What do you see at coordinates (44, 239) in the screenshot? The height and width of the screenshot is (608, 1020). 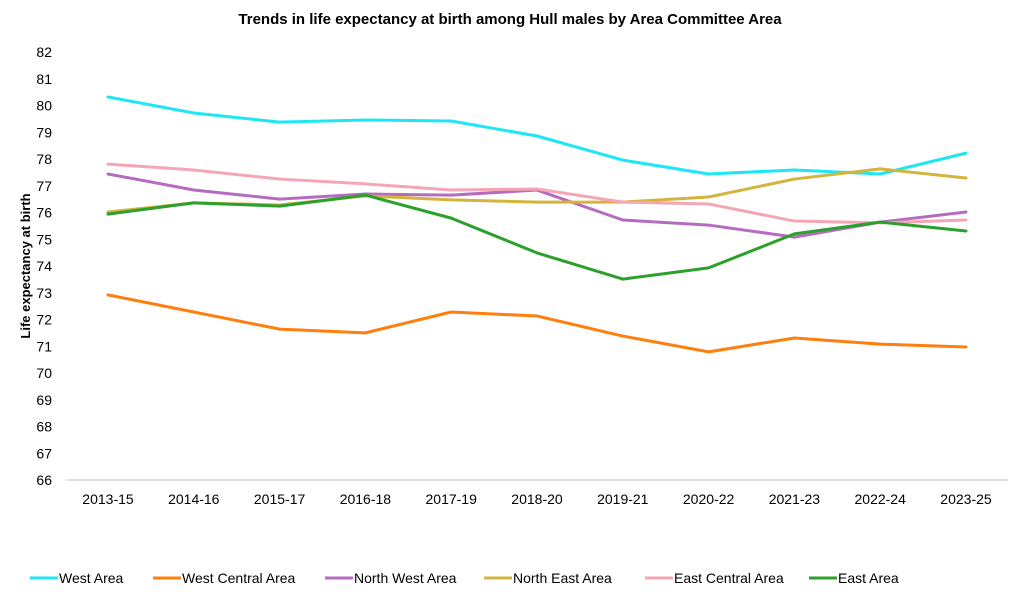 I see `y-tick-label: 75` at bounding box center [44, 239].